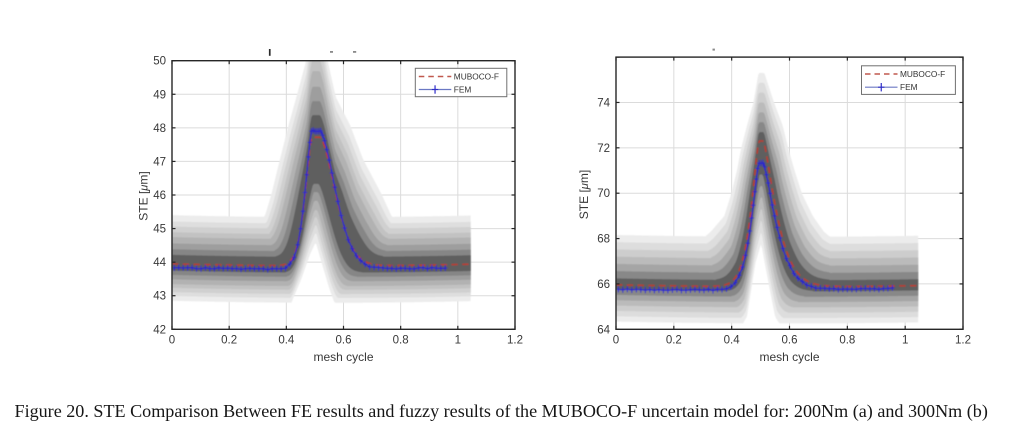 The width and height of the screenshot is (1024, 426). What do you see at coordinates (603, 194) in the screenshot?
I see `svg-text: 70` at bounding box center [603, 194].